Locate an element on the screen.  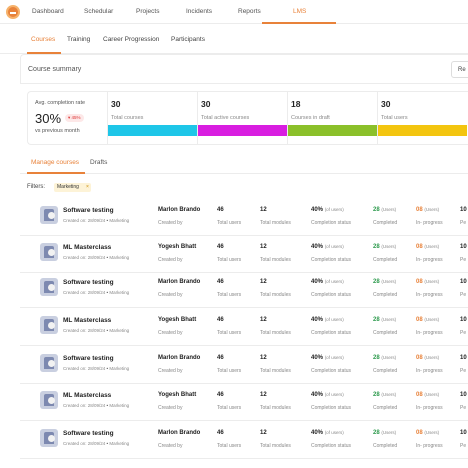
completed-count: 28 (Users) is located at coordinates (384, 247).